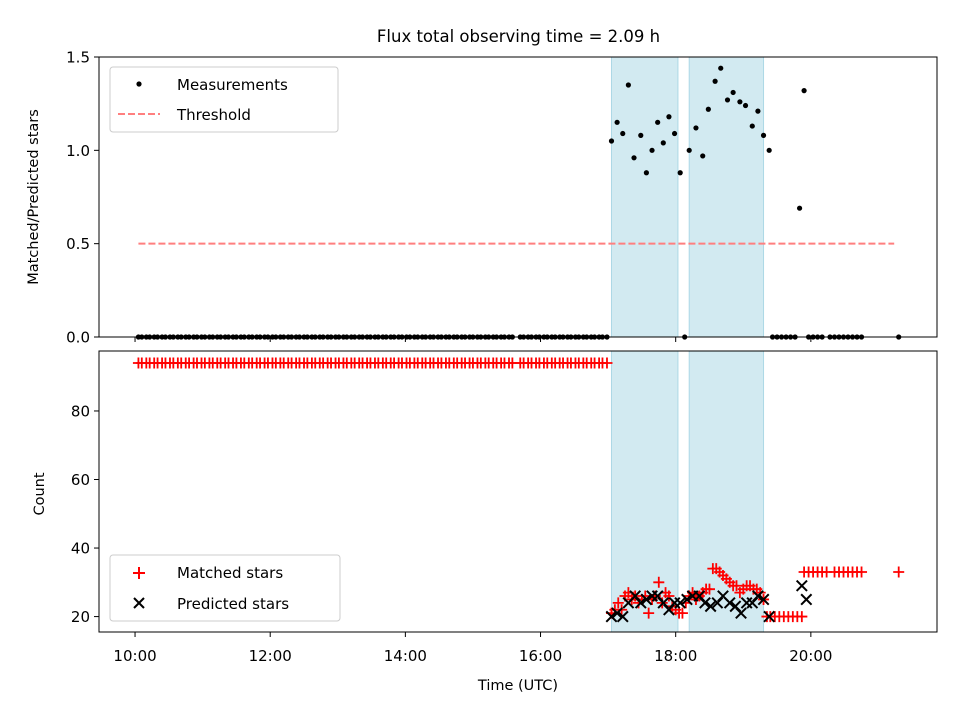 This screenshot has height=720, width=960. I want to click on top-y-ticks: 0.0 0.5 1.0 1.5, so click(82, 198).